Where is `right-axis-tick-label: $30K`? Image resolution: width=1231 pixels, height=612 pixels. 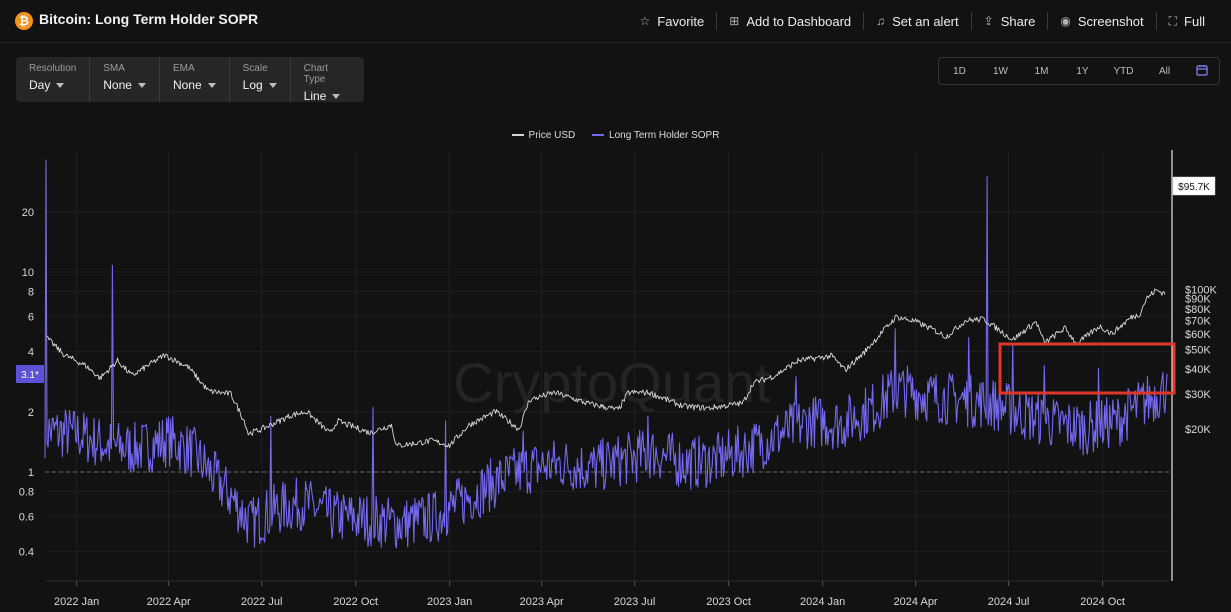 right-axis-tick-label: $30K is located at coordinates (1198, 395).